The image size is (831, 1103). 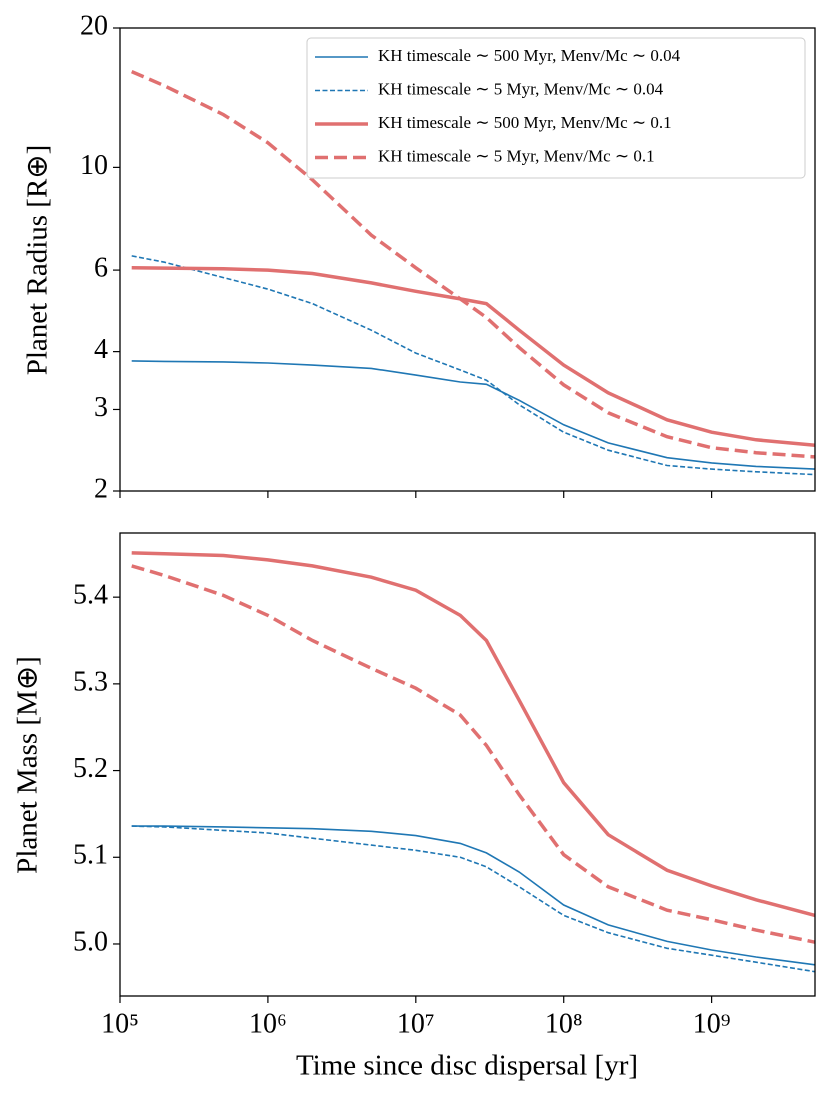 What do you see at coordinates (120, 1023) in the screenshot?
I see `x-tick-label: 10⁵` at bounding box center [120, 1023].